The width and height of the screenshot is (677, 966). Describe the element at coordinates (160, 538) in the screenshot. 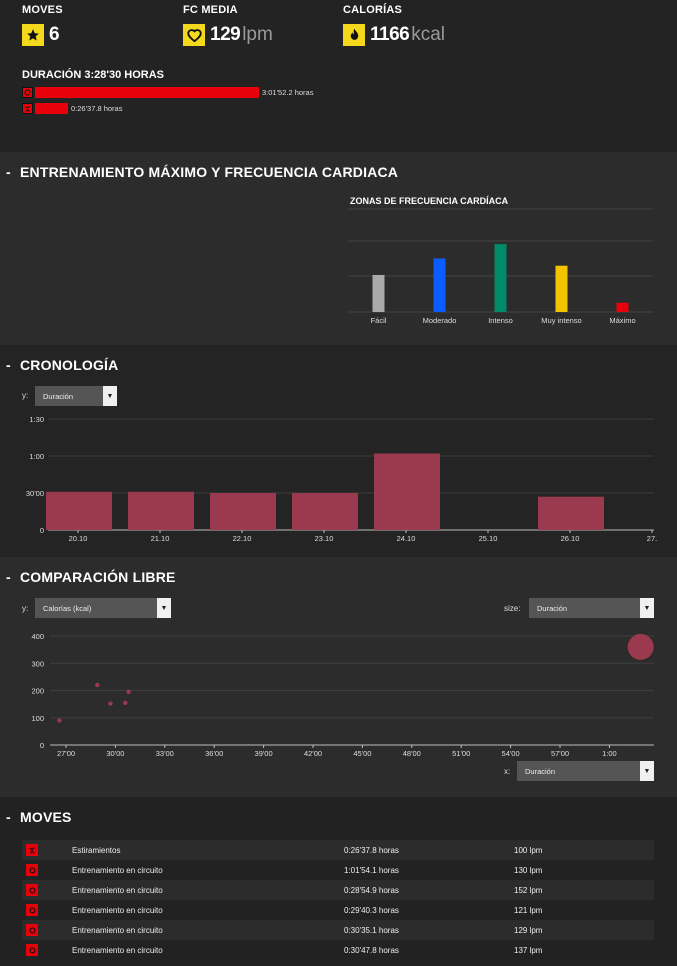

I see `chronology-xtick-1: 21.10` at that location.